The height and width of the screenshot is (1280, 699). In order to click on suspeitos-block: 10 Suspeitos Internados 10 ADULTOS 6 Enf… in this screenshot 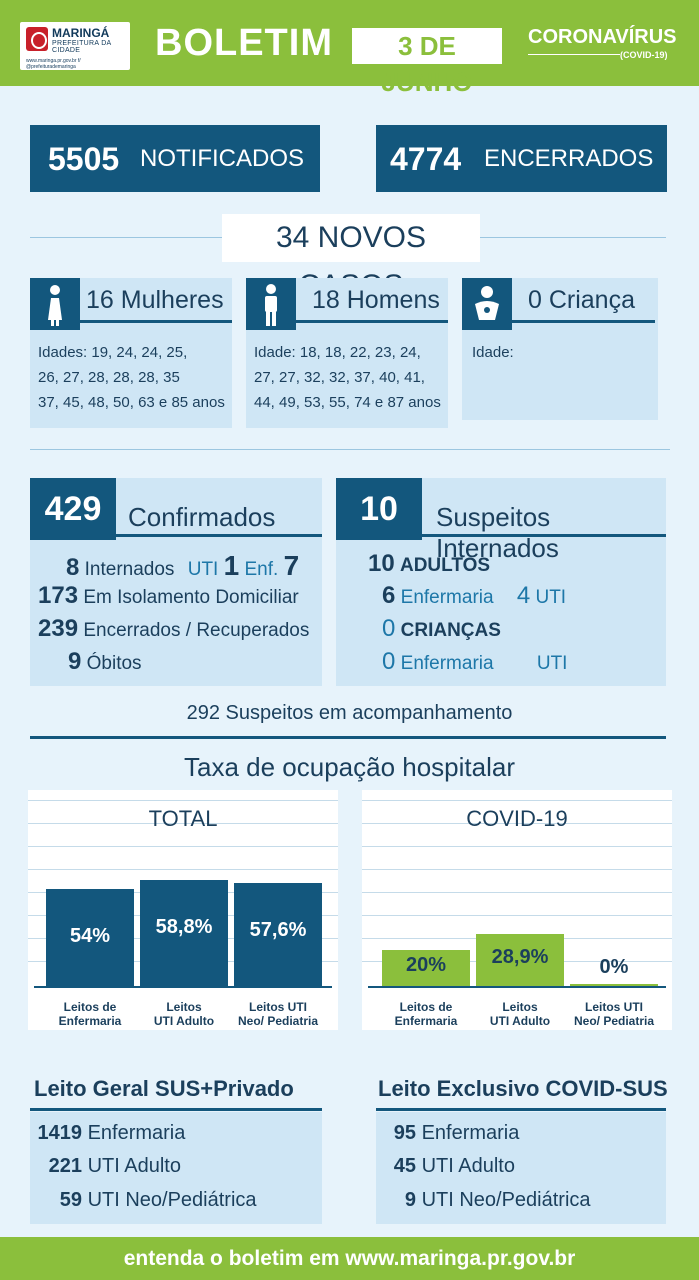, I will do `click(501, 582)`.